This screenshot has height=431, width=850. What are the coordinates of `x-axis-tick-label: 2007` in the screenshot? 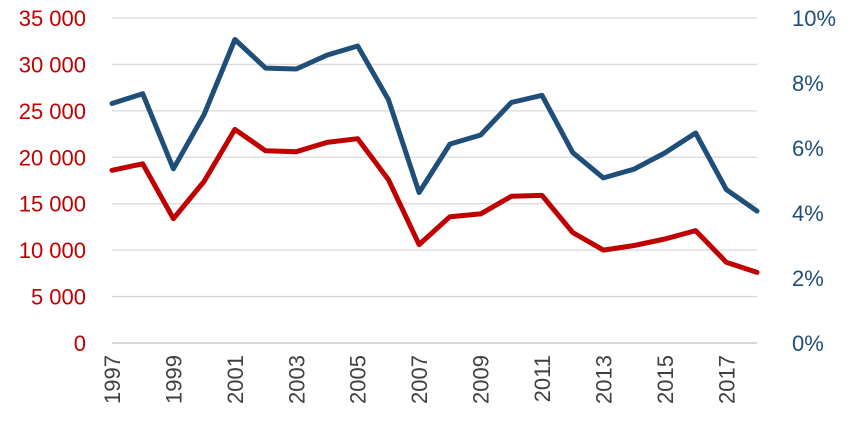 It's located at (419, 379).